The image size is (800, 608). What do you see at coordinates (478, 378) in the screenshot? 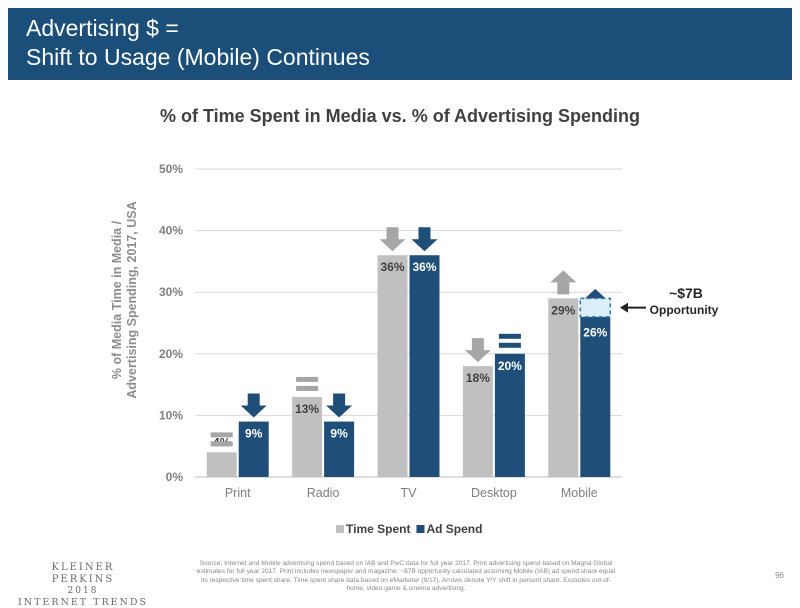
I see `data-label-desktop-time-spent: 18%` at bounding box center [478, 378].